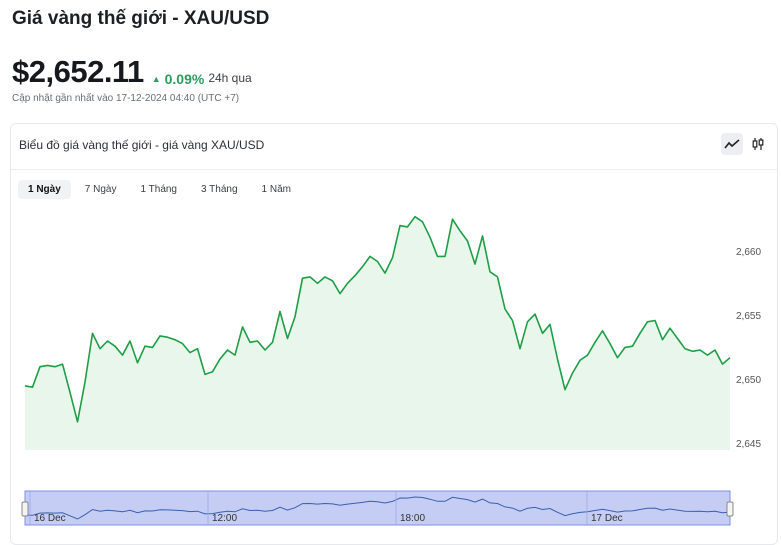 The height and width of the screenshot is (545, 781). I want to click on chart-type-toggle, so click(745, 144).